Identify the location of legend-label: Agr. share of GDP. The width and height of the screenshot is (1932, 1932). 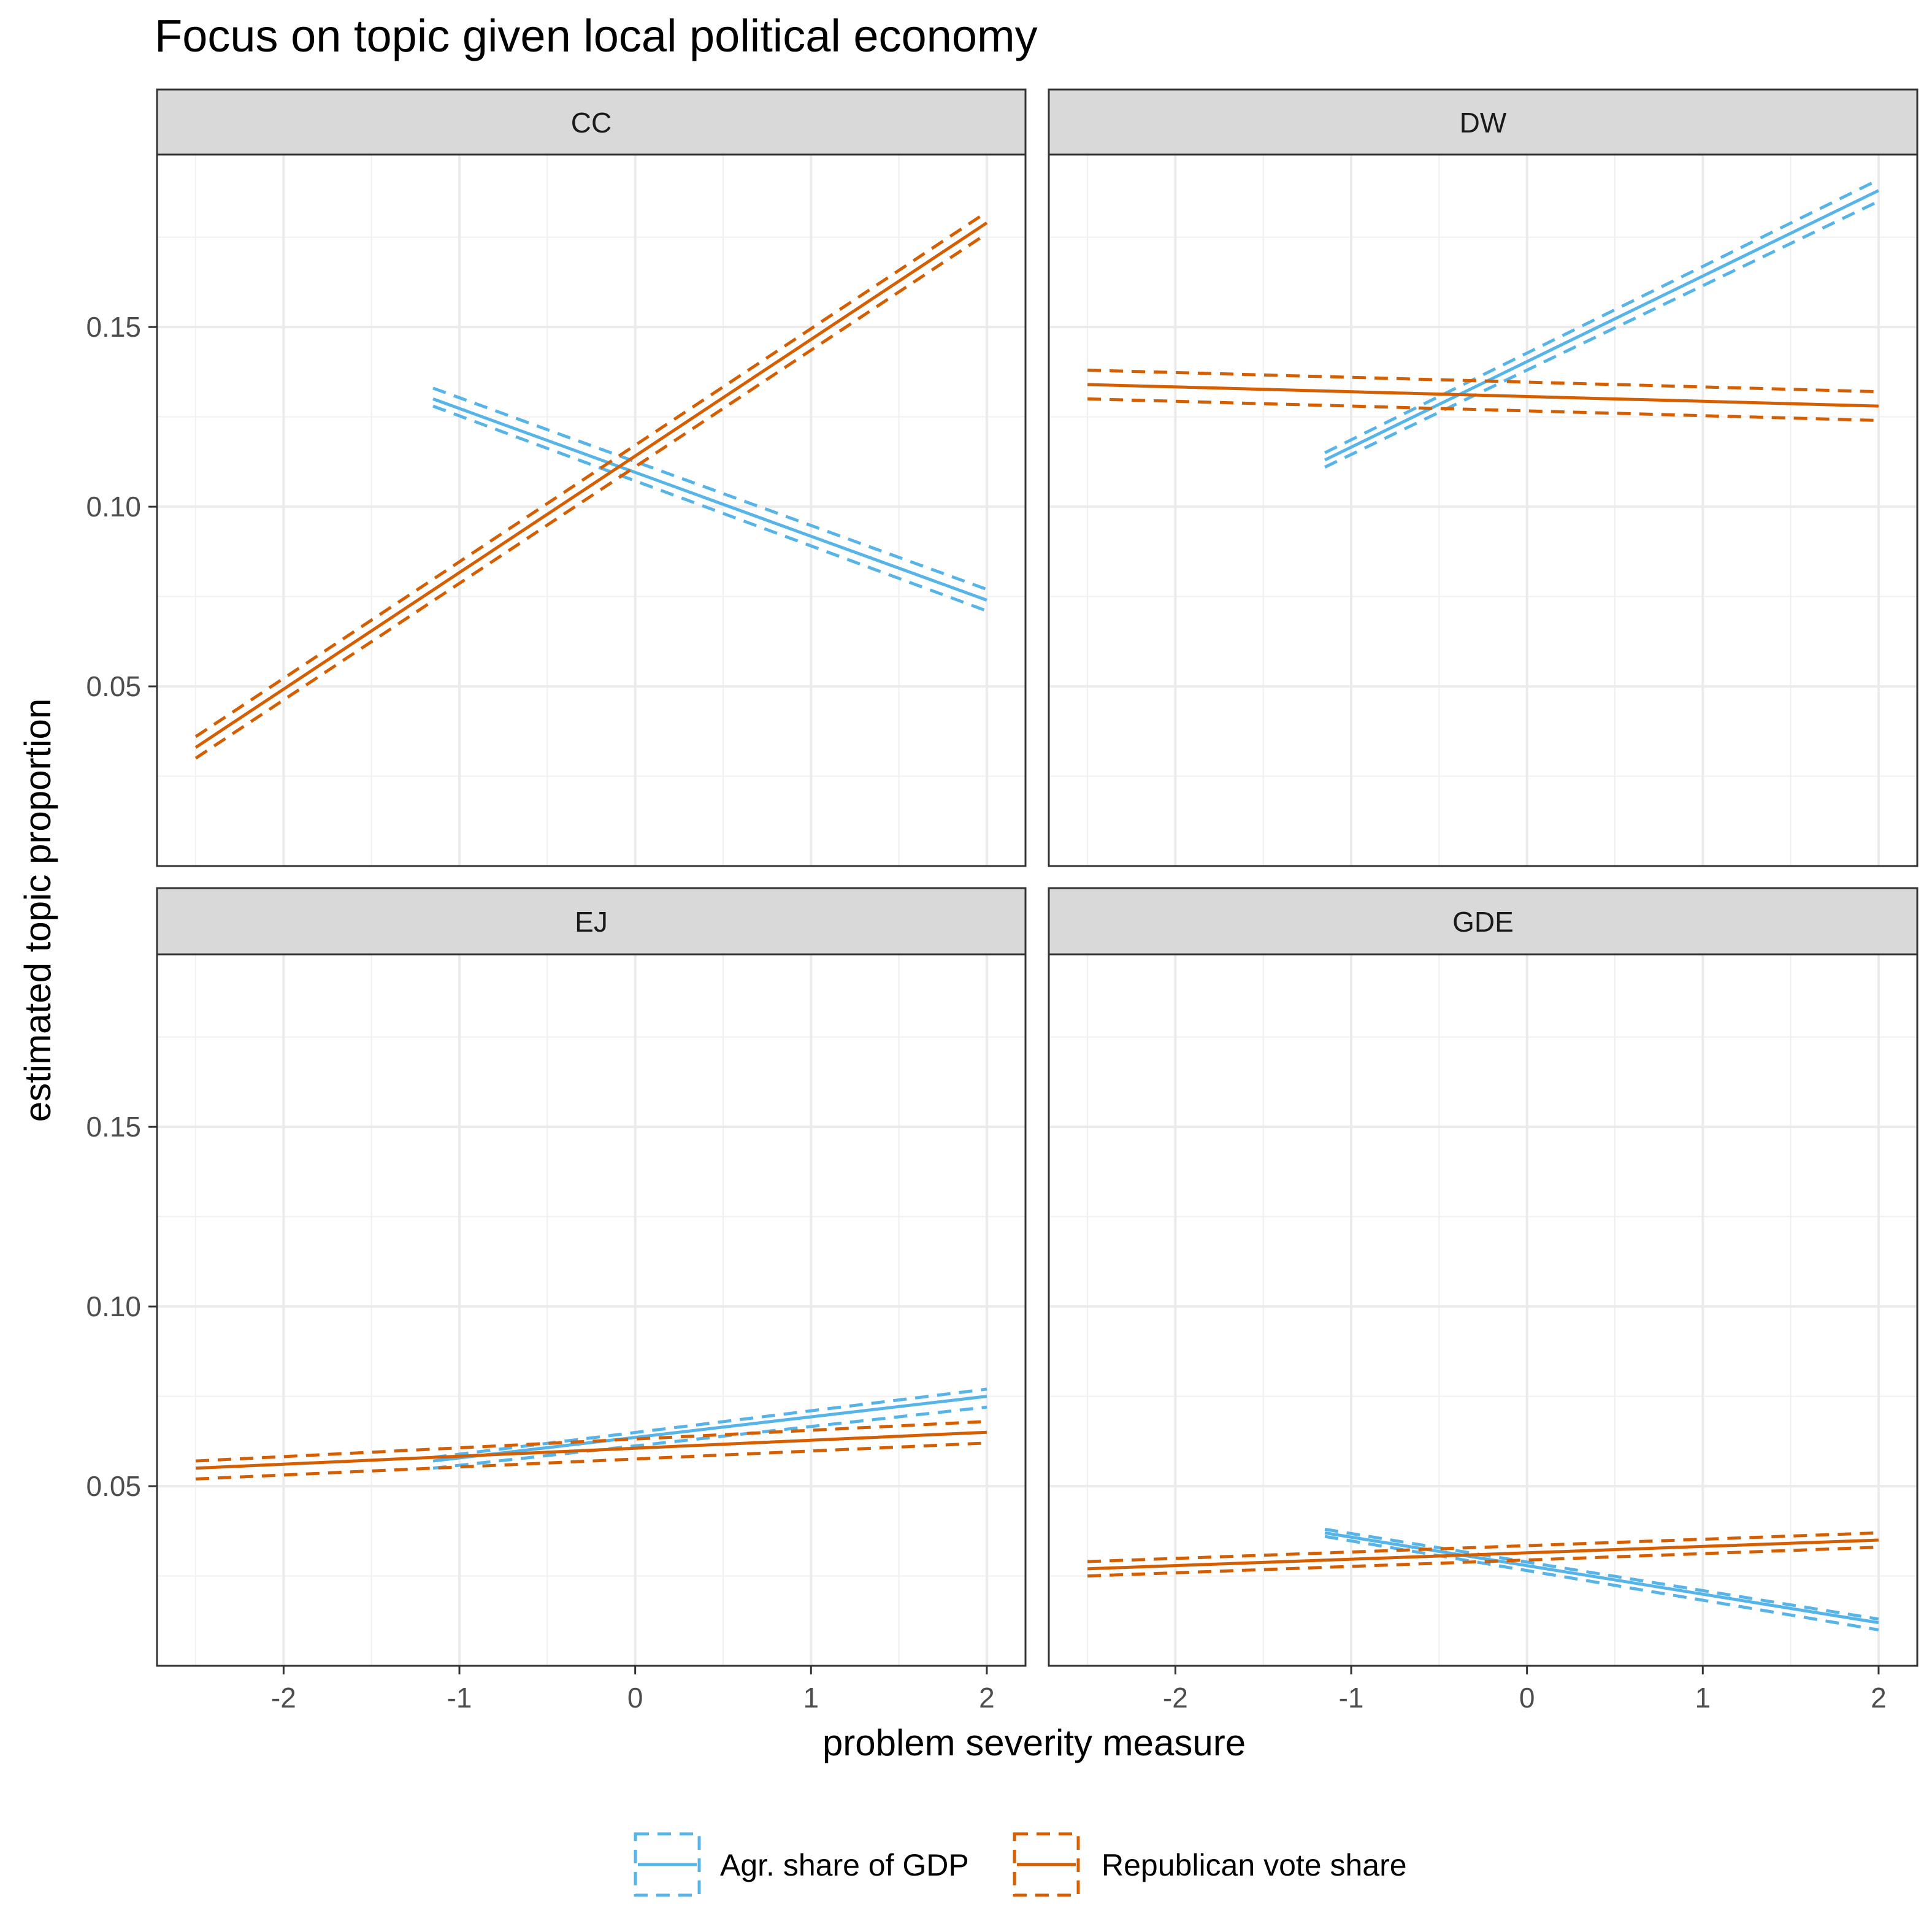
(844, 1865).